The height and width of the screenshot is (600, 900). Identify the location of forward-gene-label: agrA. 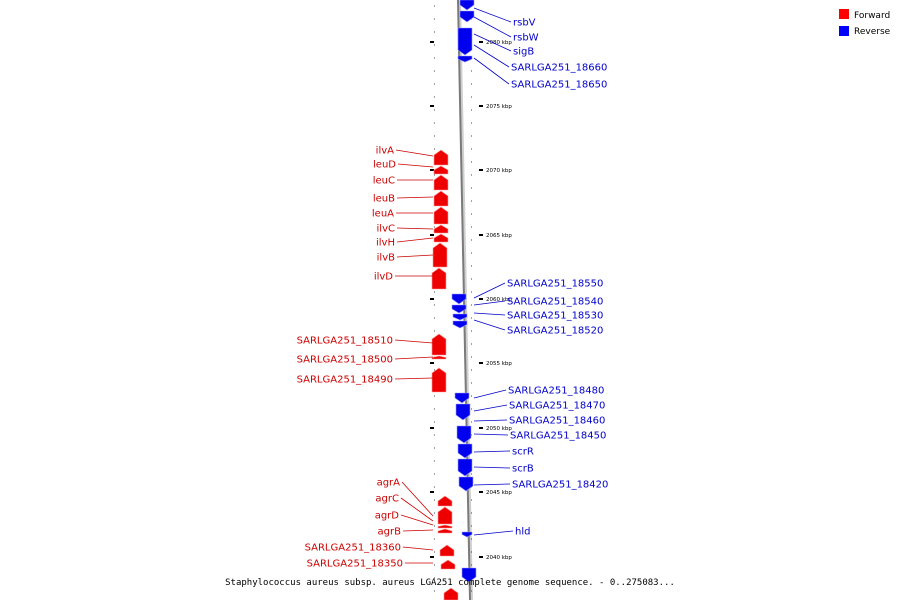
(389, 483).